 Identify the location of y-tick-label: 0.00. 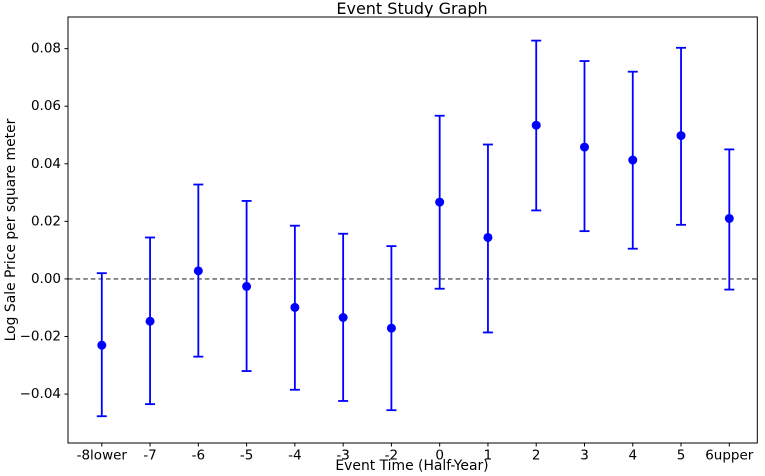
(46, 279).